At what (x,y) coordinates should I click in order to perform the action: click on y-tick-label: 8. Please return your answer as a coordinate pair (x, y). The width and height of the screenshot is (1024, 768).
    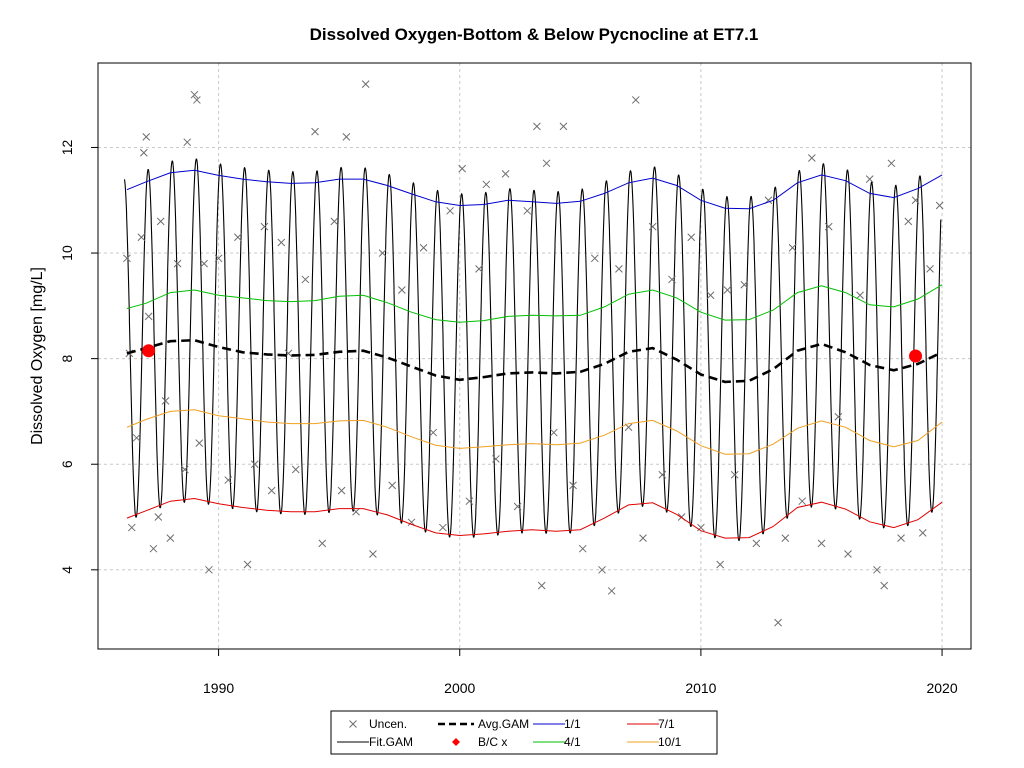
    Looking at the image, I should click on (67, 359).